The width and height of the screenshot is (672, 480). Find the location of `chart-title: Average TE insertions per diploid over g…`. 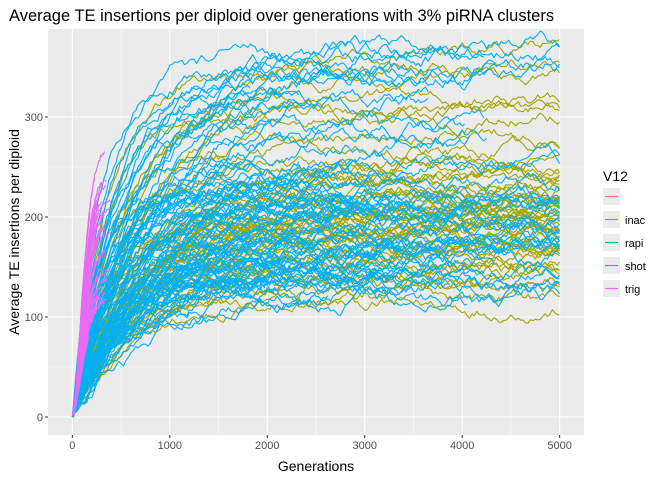

chart-title: Average TE insertions per diploid over g… is located at coordinates (281, 16).